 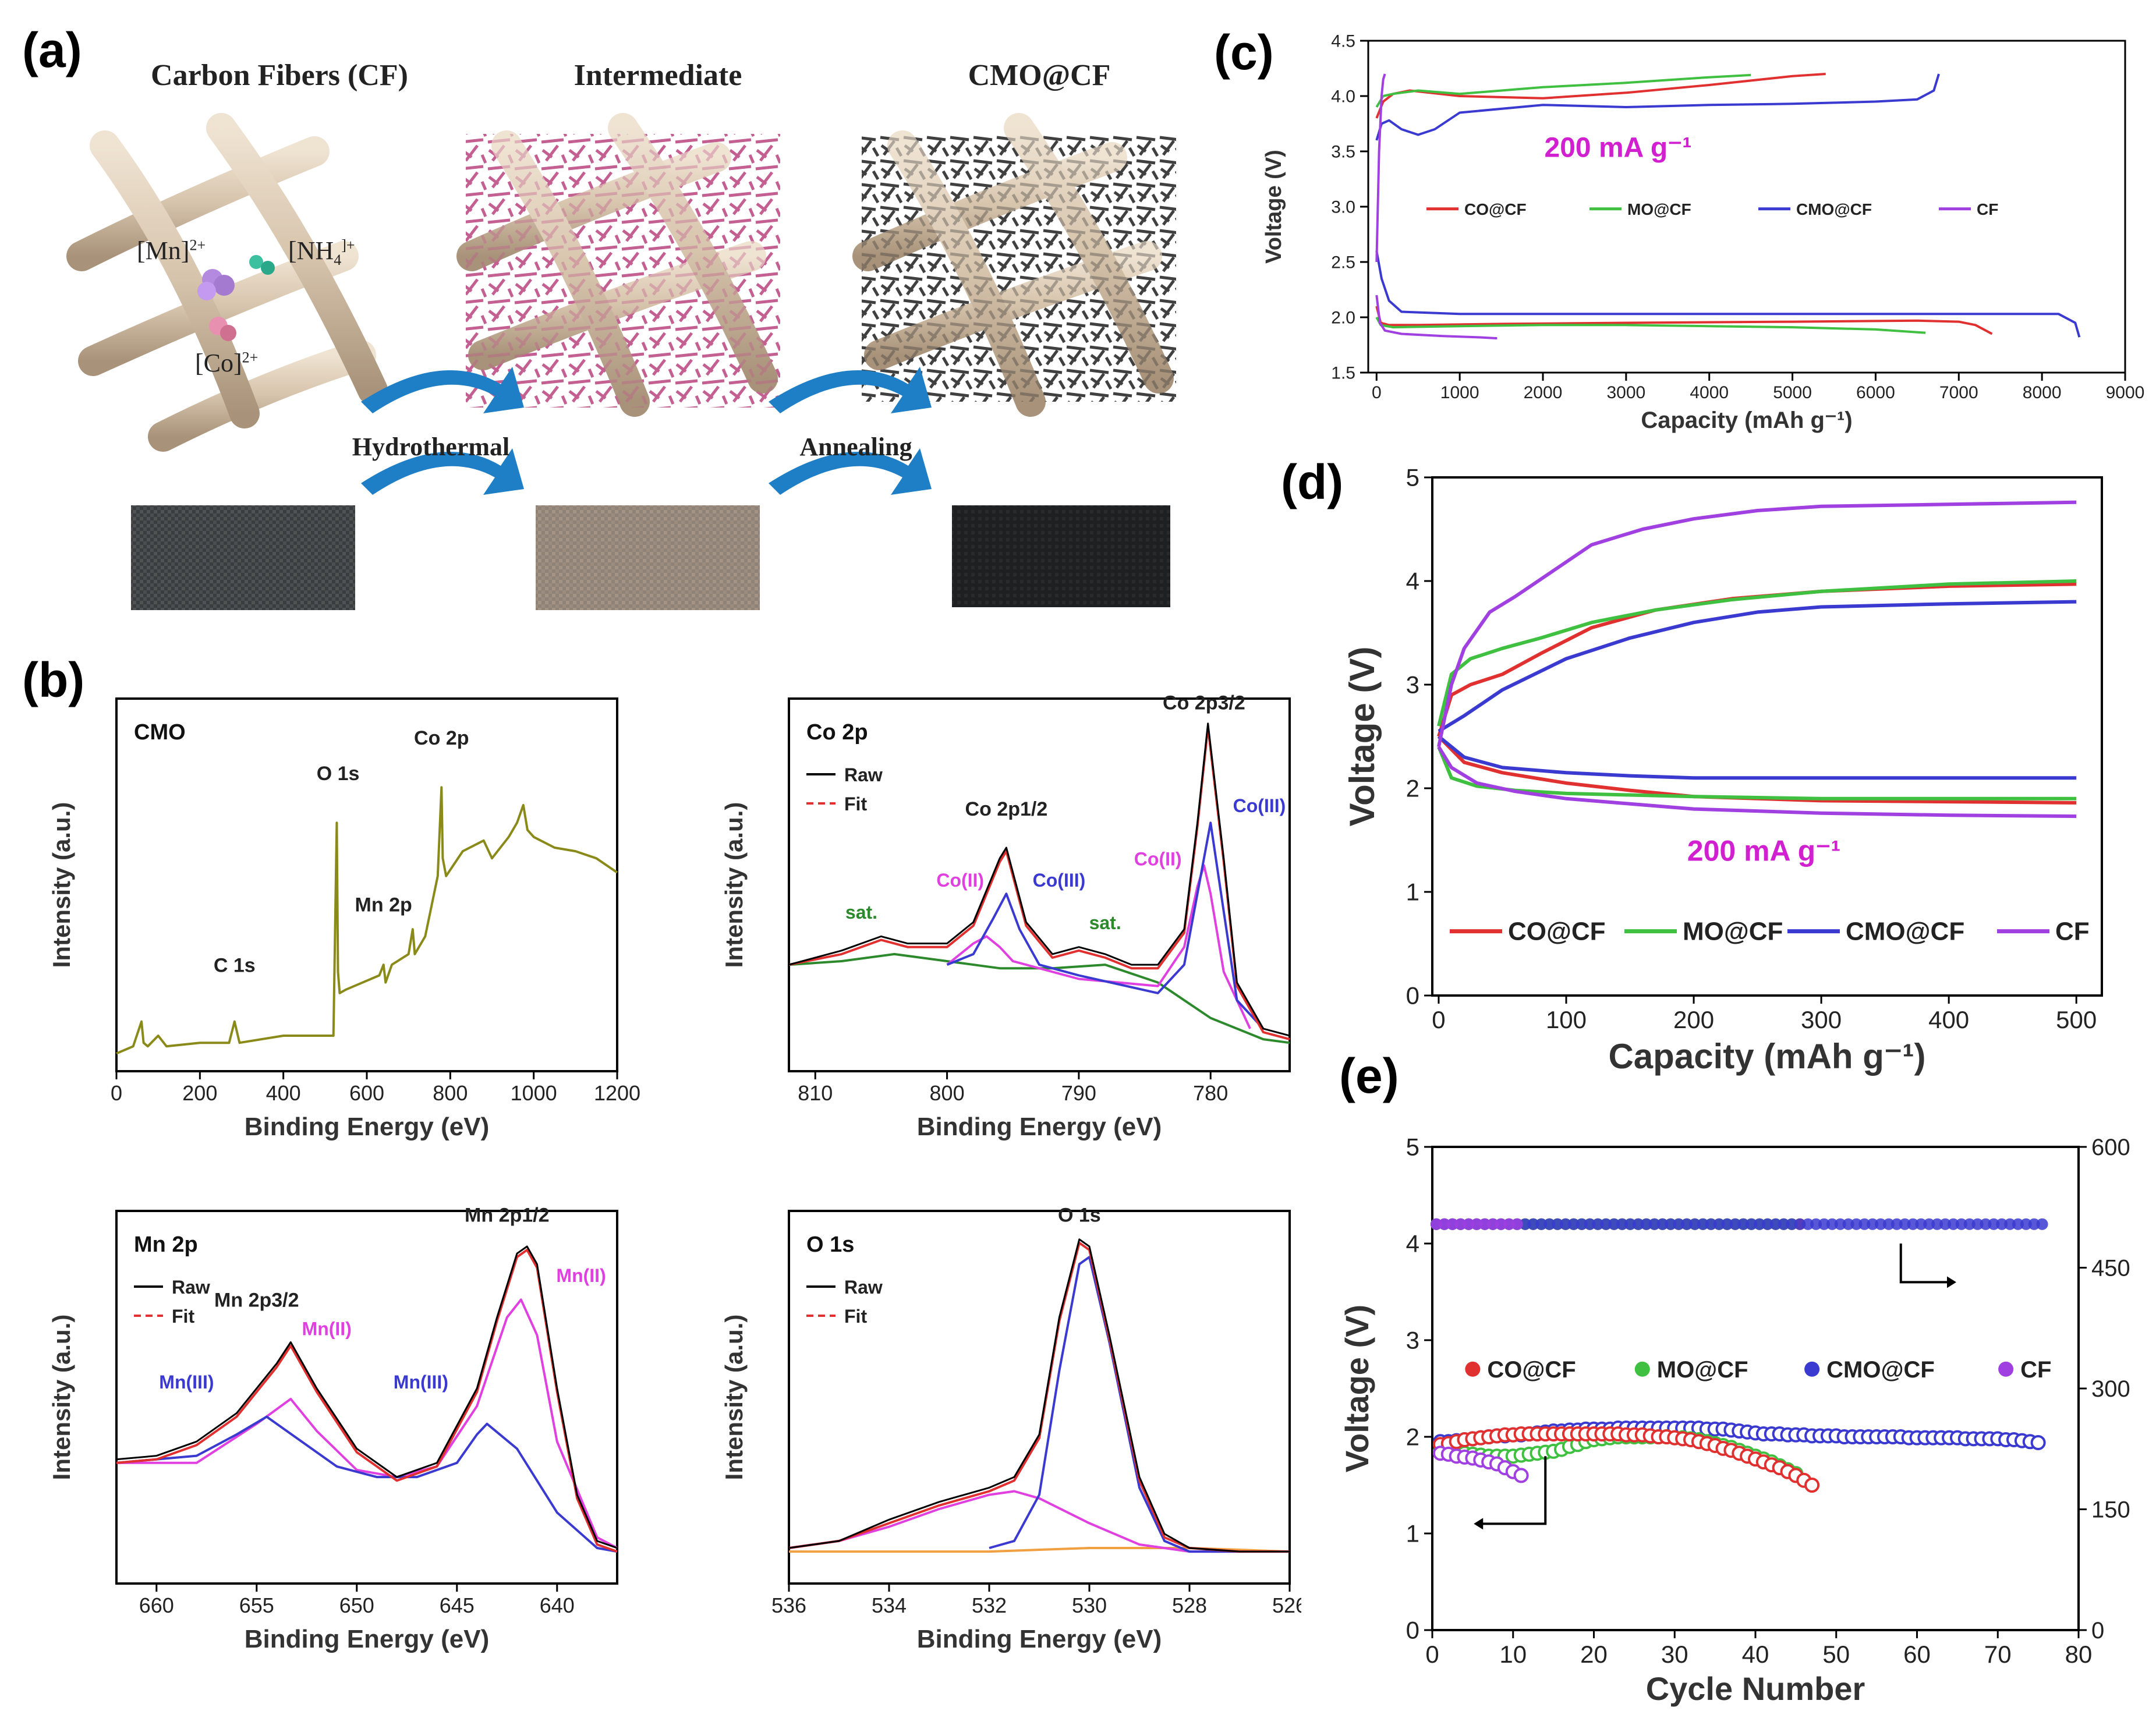 What do you see at coordinates (1755, 1655) in the screenshot?
I see `x-tick-label: 40` at bounding box center [1755, 1655].